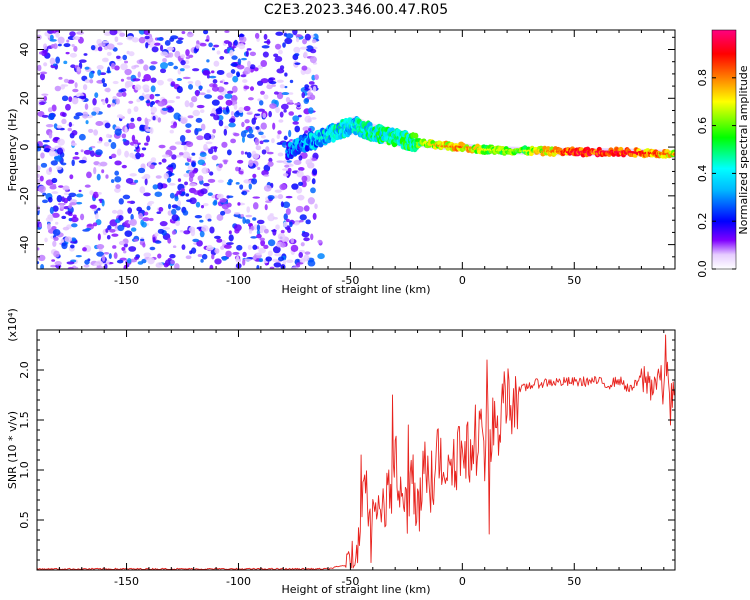 Image resolution: width=750 pixels, height=600 pixels. I want to click on ridge-cell, so click(548, 148).